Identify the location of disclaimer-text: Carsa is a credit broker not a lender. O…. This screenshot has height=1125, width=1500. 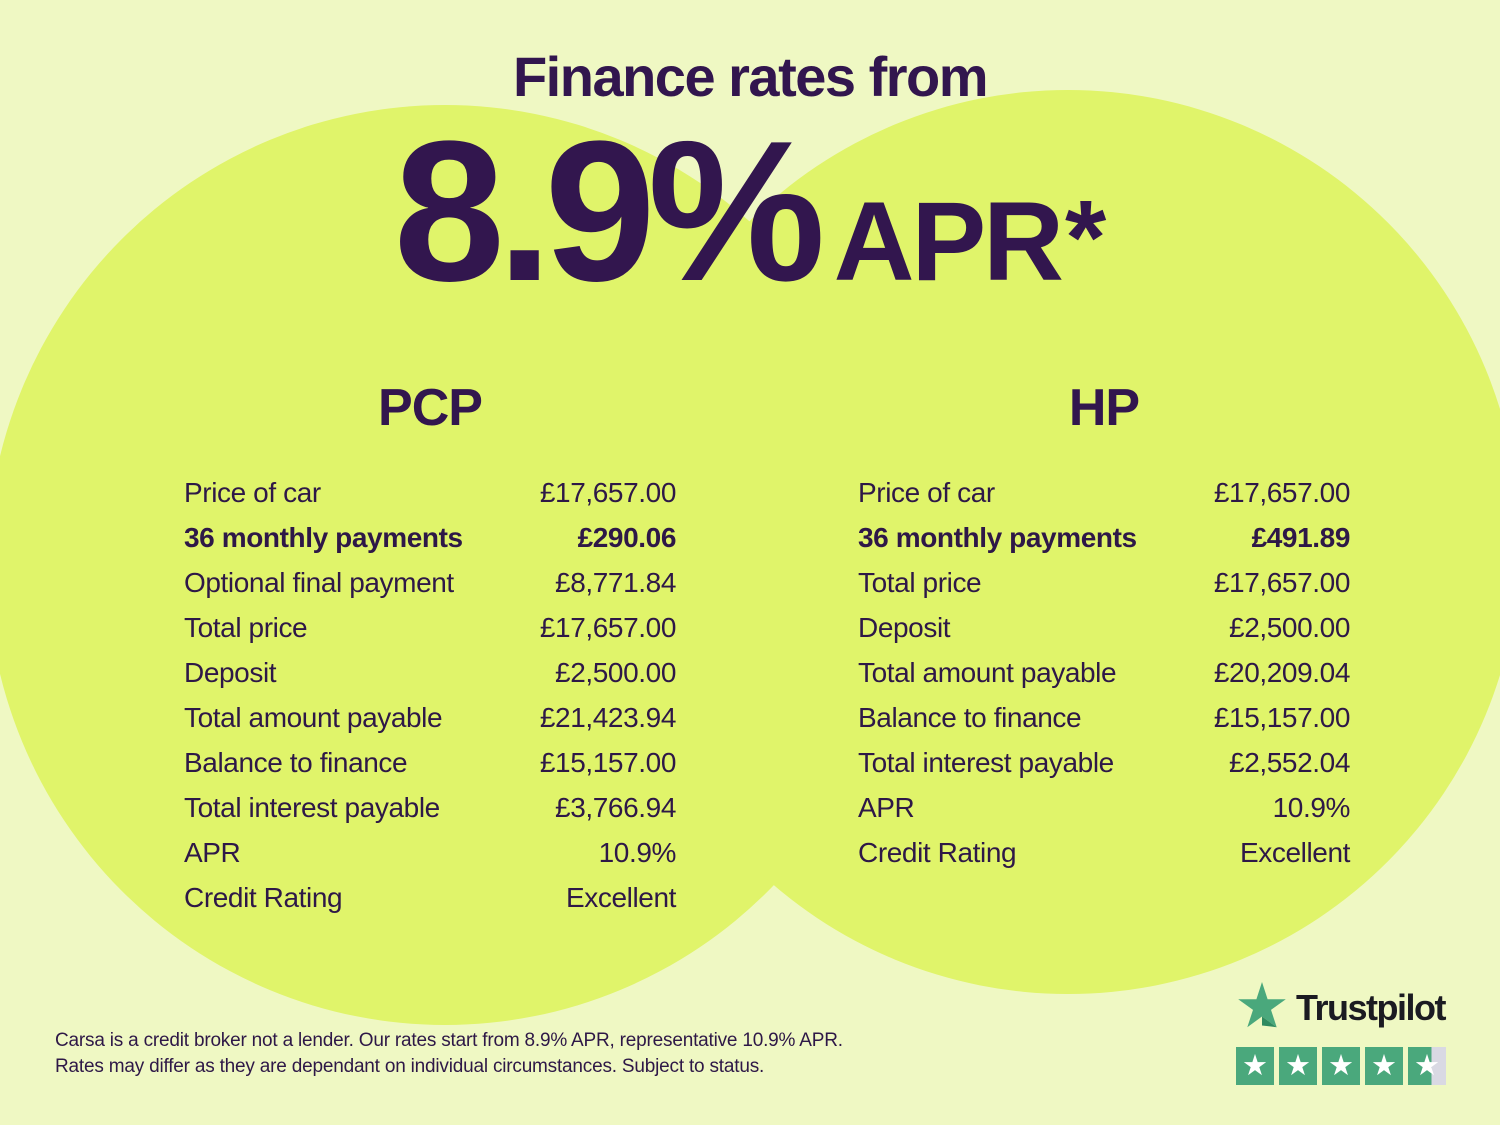
(449, 1054).